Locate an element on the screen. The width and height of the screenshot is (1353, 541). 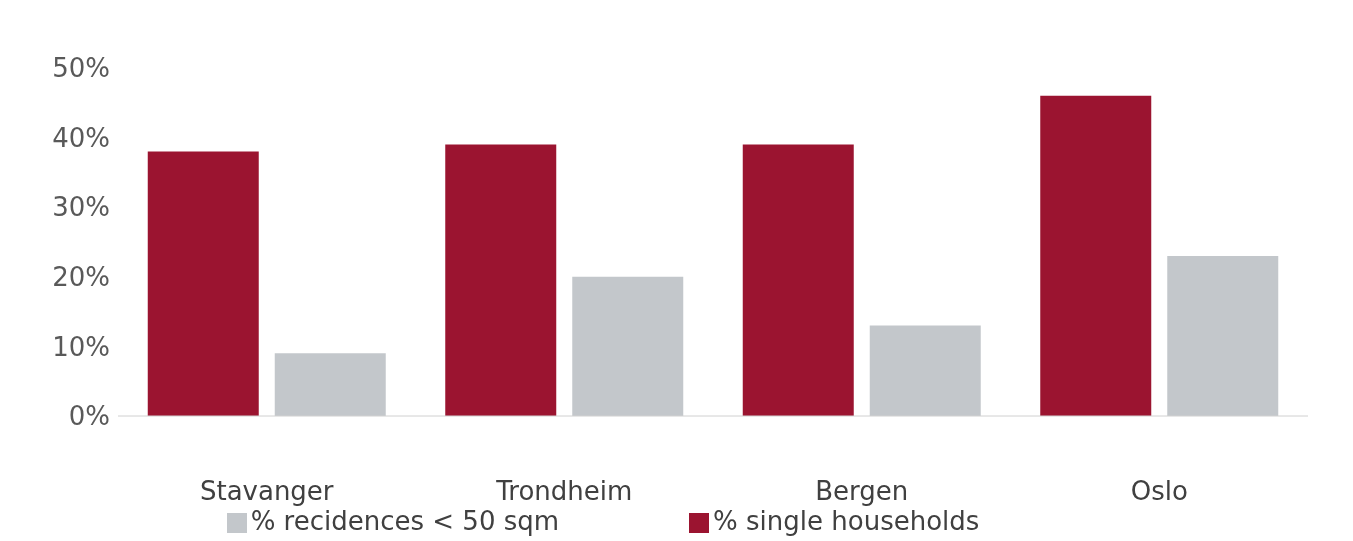
y-tick-label: 10% is located at coordinates (81, 346).